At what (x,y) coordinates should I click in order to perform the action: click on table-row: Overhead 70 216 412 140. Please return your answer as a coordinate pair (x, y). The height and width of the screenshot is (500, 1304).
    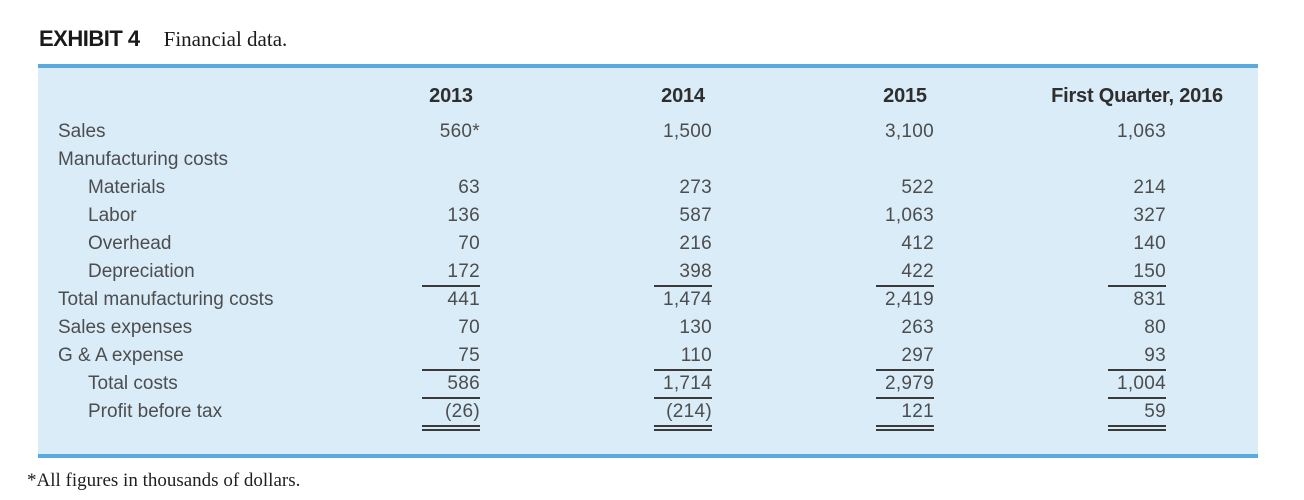
    Looking at the image, I should click on (648, 244).